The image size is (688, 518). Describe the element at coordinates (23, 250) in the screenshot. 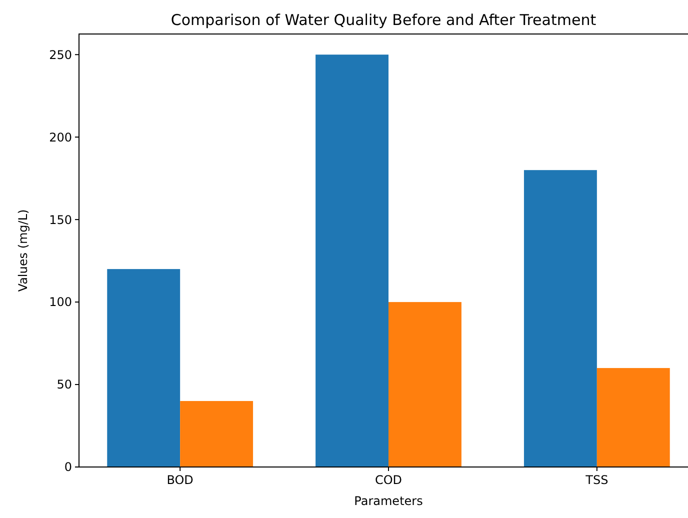

I see `y-axis-title: Values (mg/L)` at that location.